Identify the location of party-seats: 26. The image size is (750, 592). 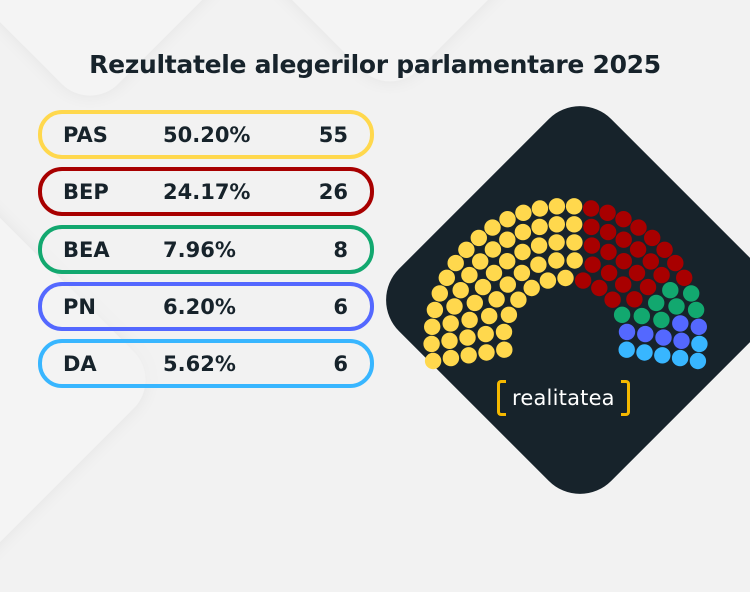
(333, 191).